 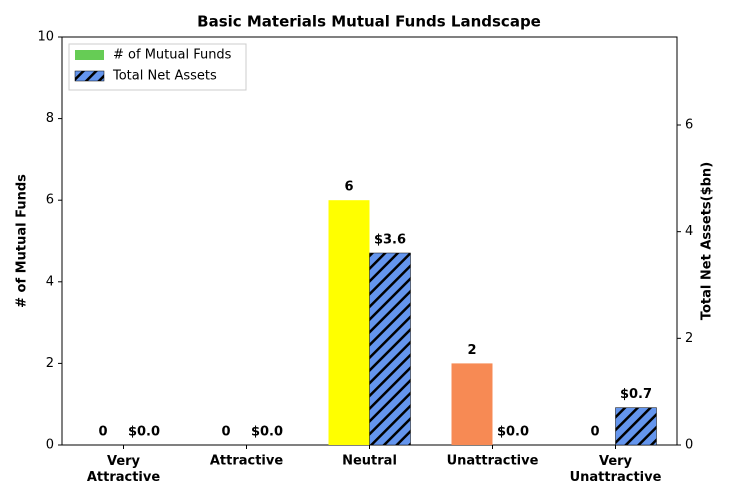 What do you see at coordinates (45, 37) in the screenshot?
I see `y-tick-label: 10` at bounding box center [45, 37].